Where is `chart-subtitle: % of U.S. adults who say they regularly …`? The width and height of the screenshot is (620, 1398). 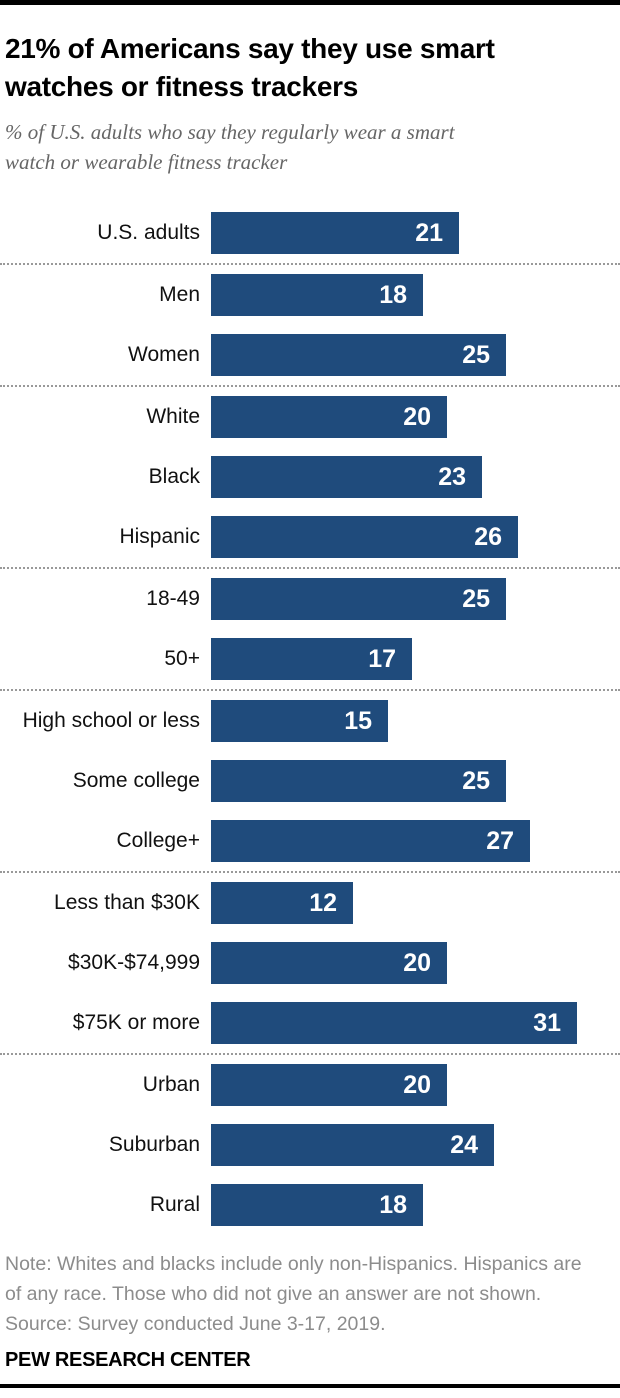 chart-subtitle: % of U.S. adults who say they regularly … is located at coordinates (230, 147).